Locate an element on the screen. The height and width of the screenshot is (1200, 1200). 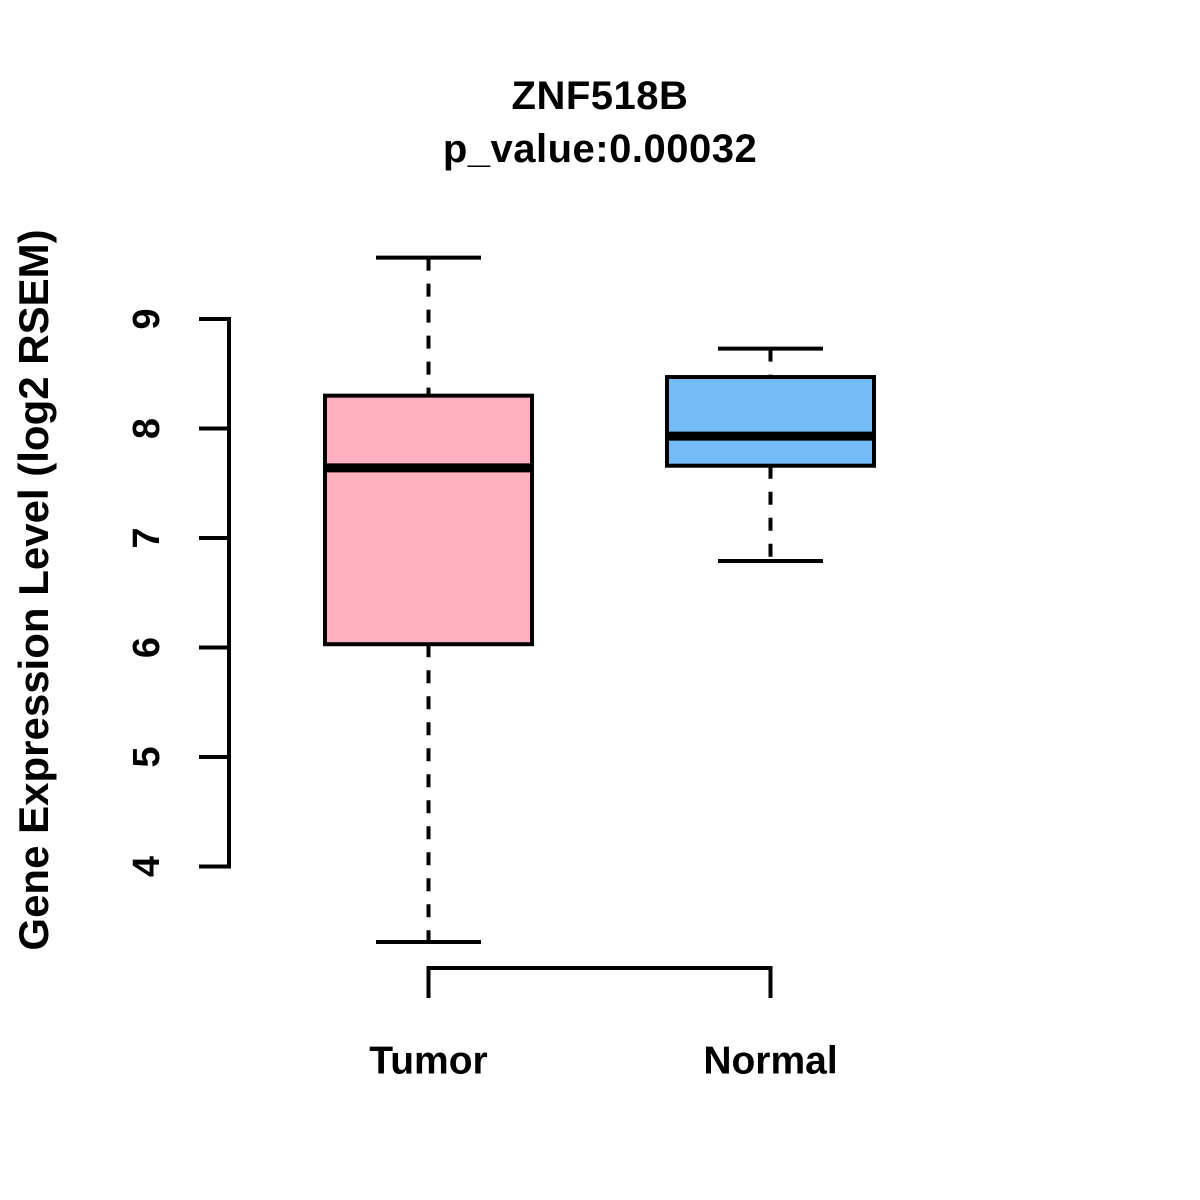
chart-title: ZNF518B is located at coordinates (600, 96).